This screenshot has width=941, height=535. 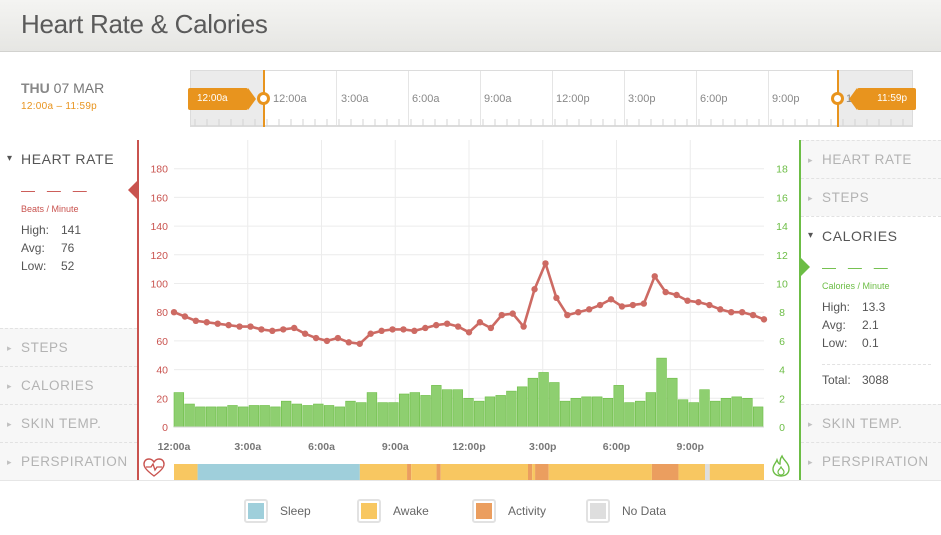 What do you see at coordinates (782, 170) in the screenshot?
I see `right-axis-tick-label: 18` at bounding box center [782, 170].